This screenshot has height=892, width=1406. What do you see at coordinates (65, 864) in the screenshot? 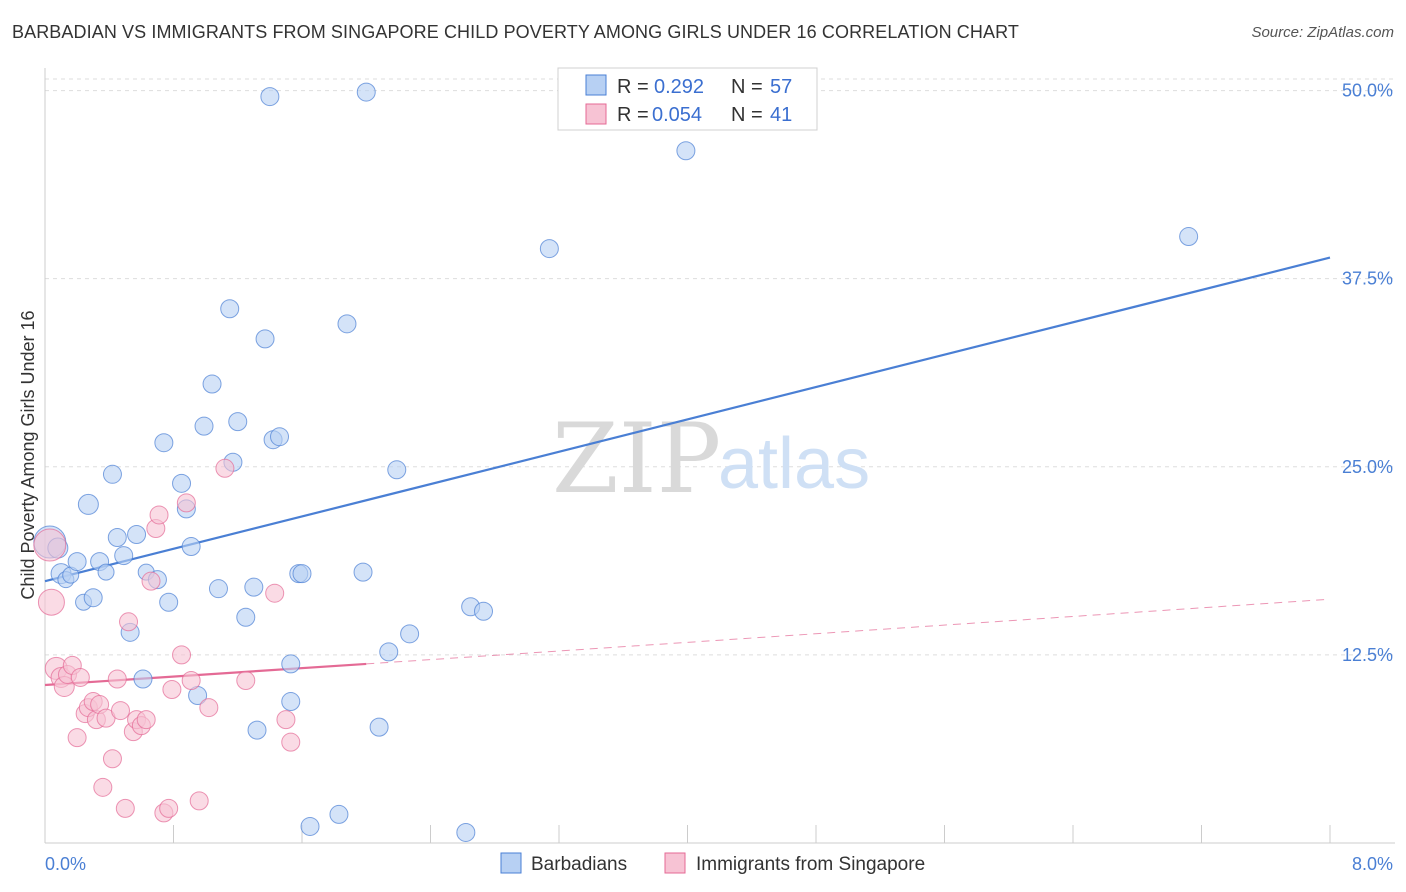
I see `x-tick-label-min: 0.0%` at bounding box center [65, 864].